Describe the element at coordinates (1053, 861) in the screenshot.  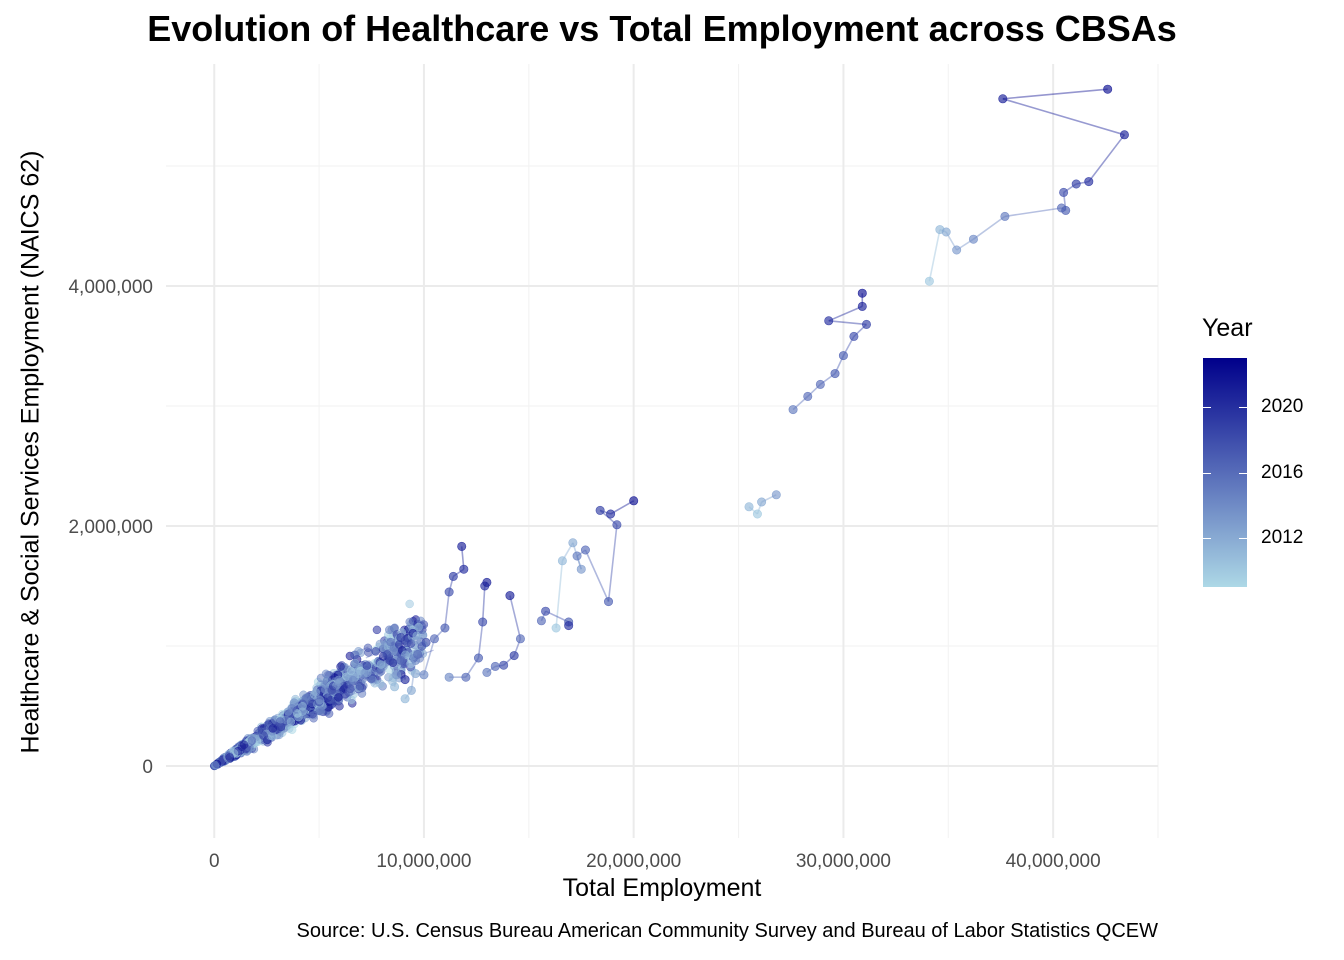
I see `x-tick-label: 40,000,000` at that location.